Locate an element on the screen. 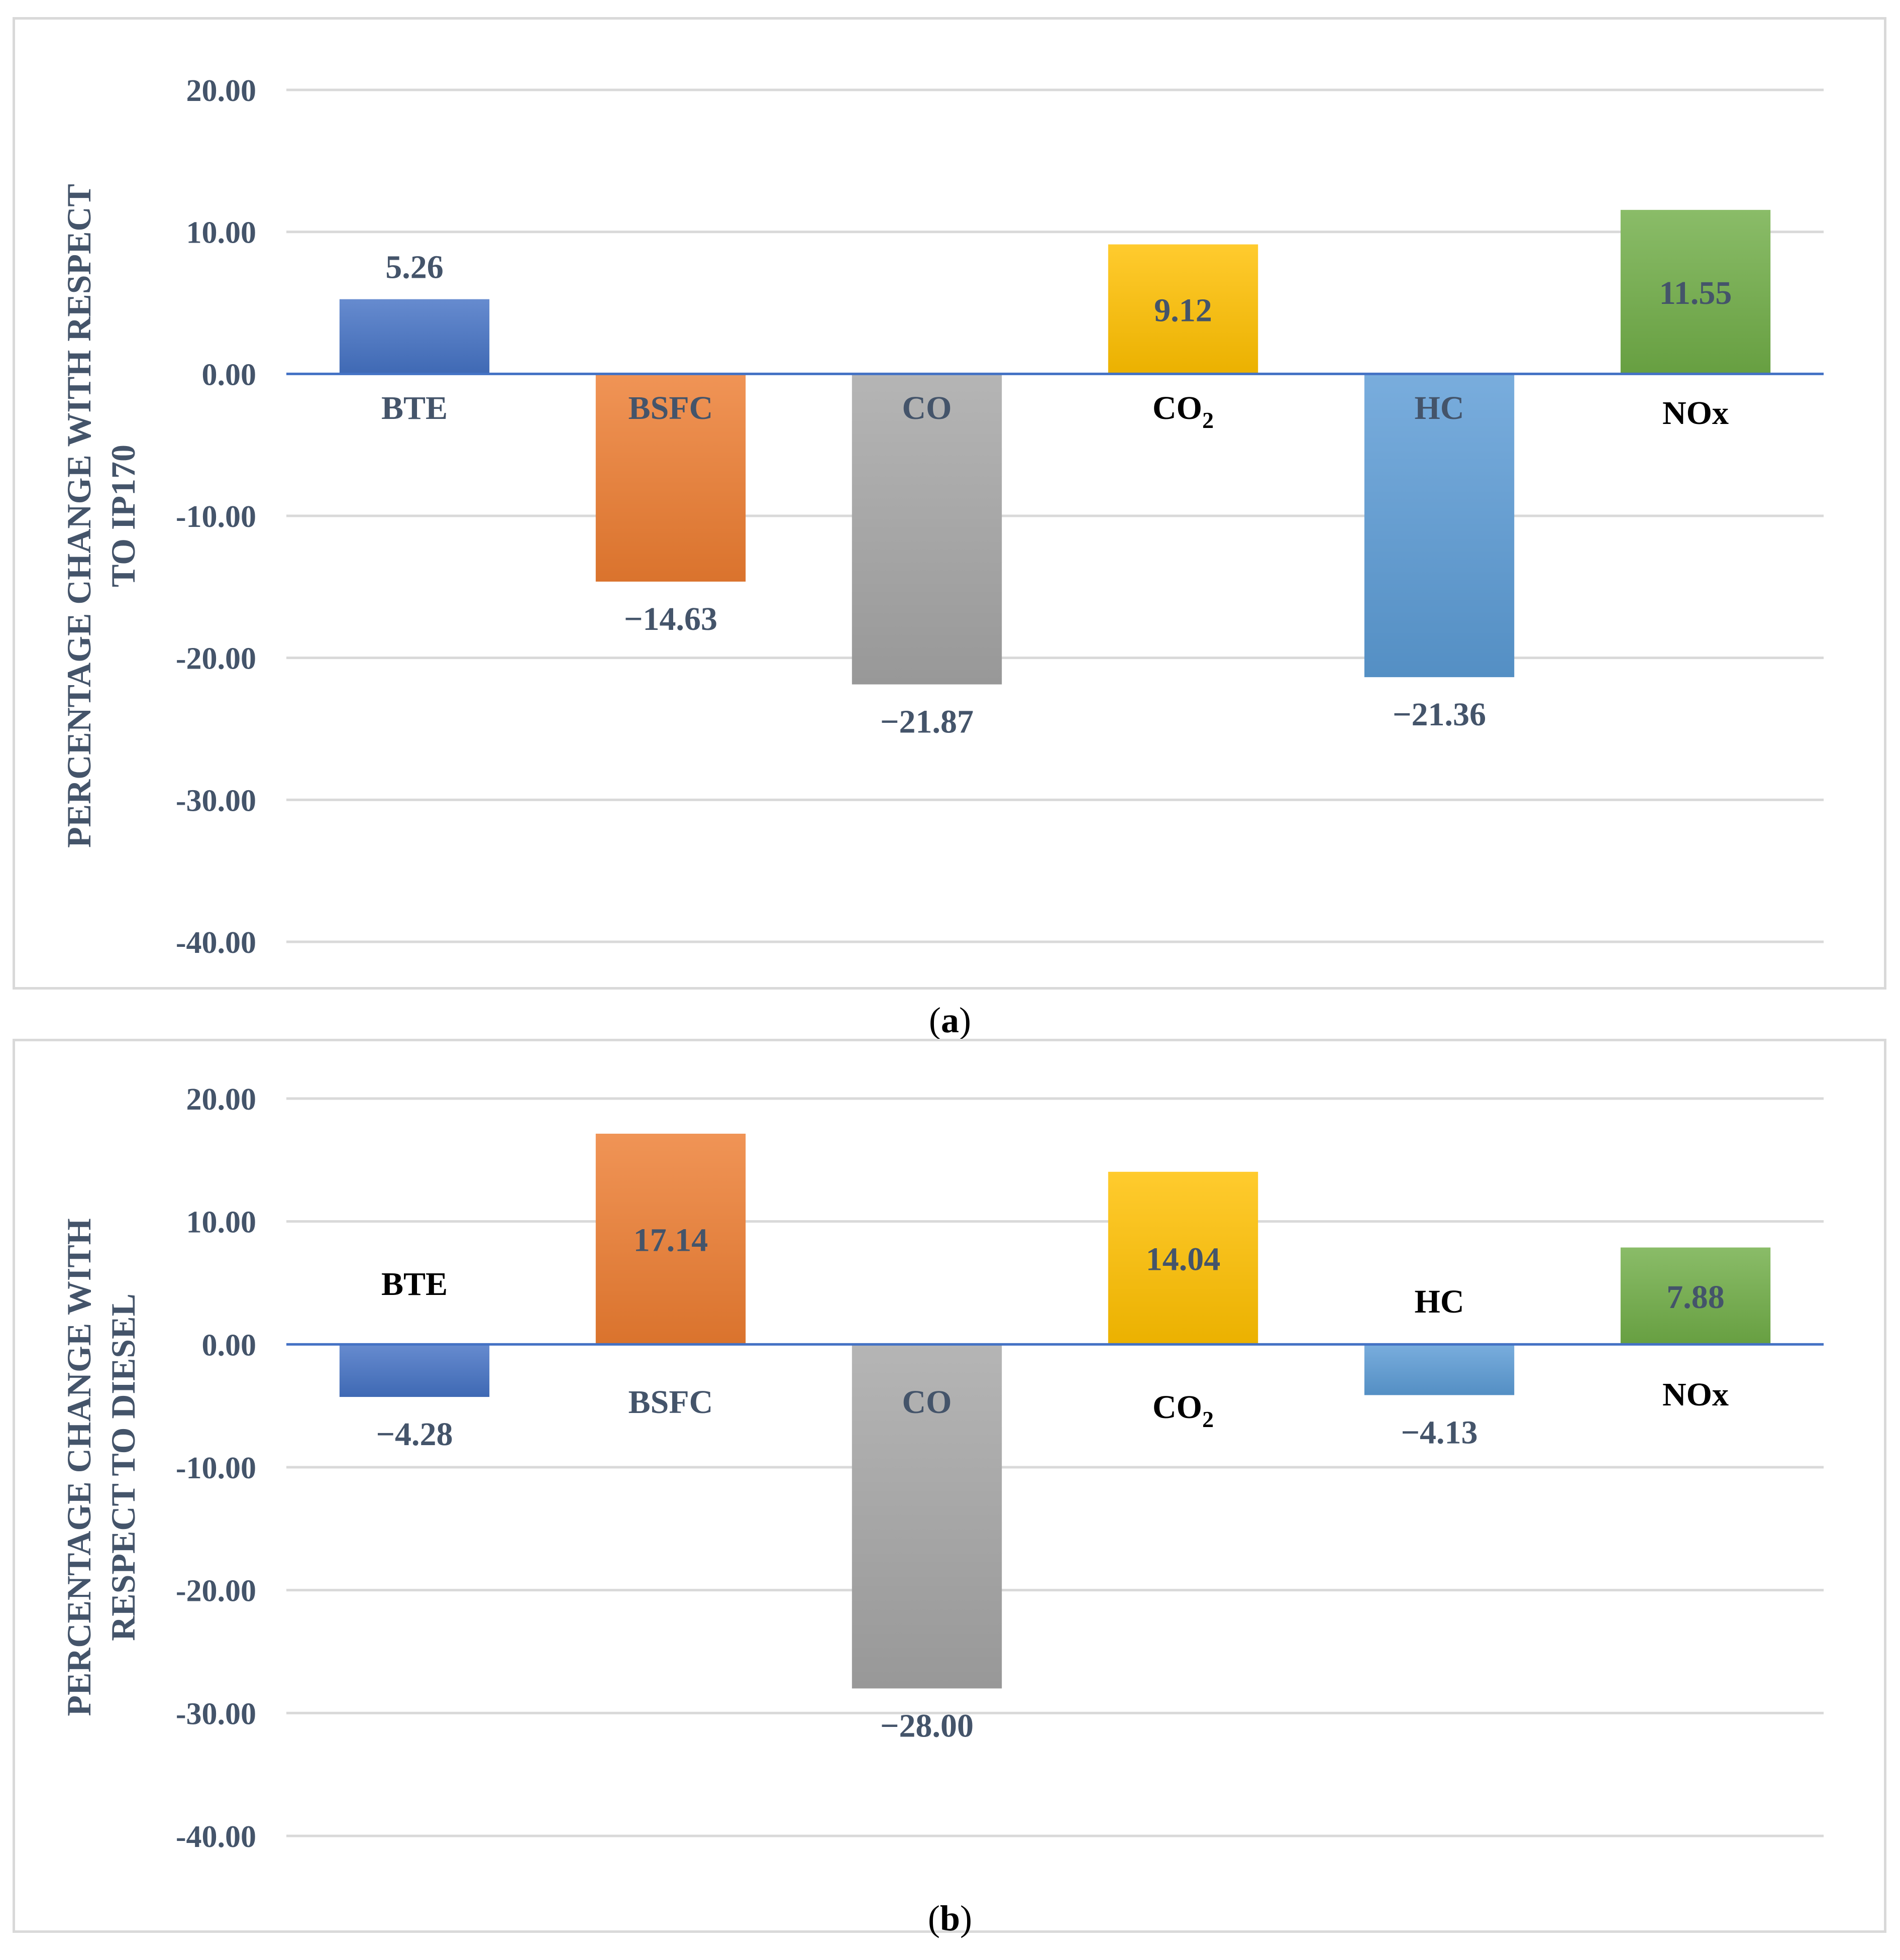 The width and height of the screenshot is (1900, 1960). data-label: −4.13 is located at coordinates (1439, 1433).